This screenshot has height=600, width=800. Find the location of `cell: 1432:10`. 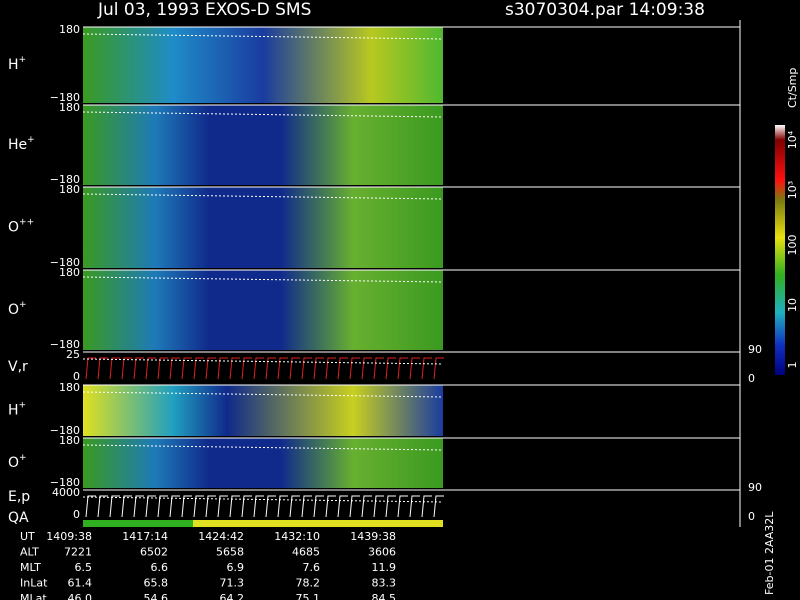

cell: 1432:10 is located at coordinates (297, 536).